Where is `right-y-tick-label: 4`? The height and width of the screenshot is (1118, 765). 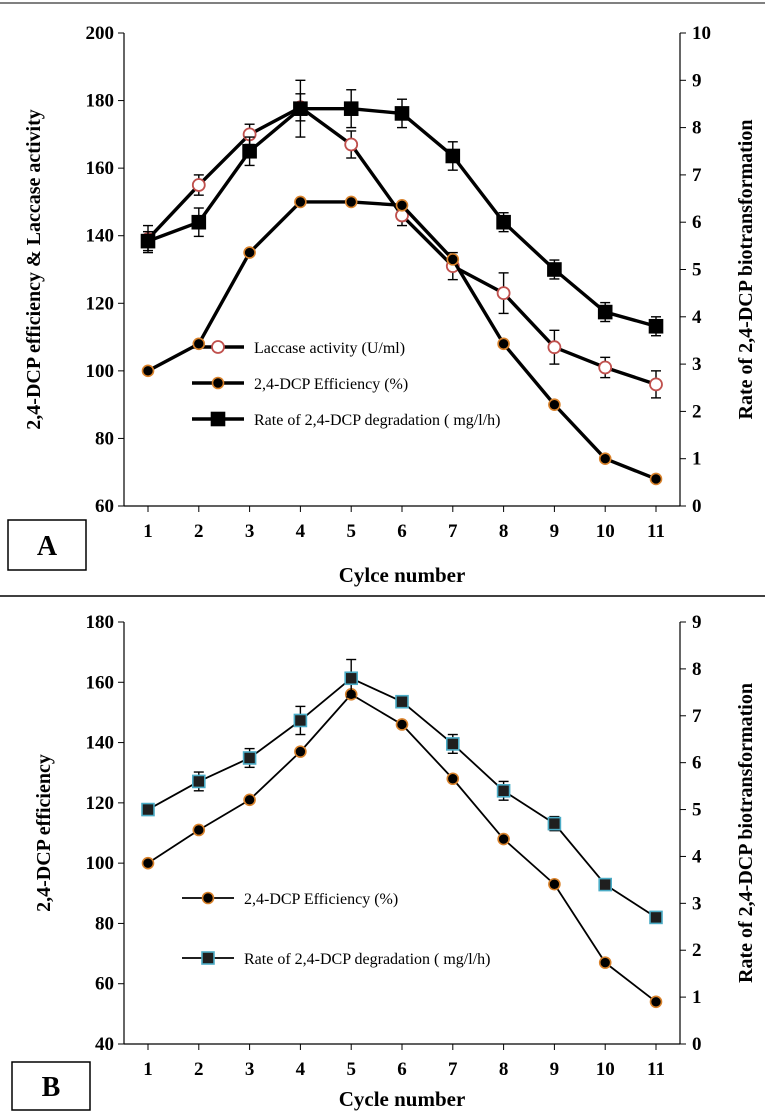 right-y-tick-label: 4 is located at coordinates (697, 317).